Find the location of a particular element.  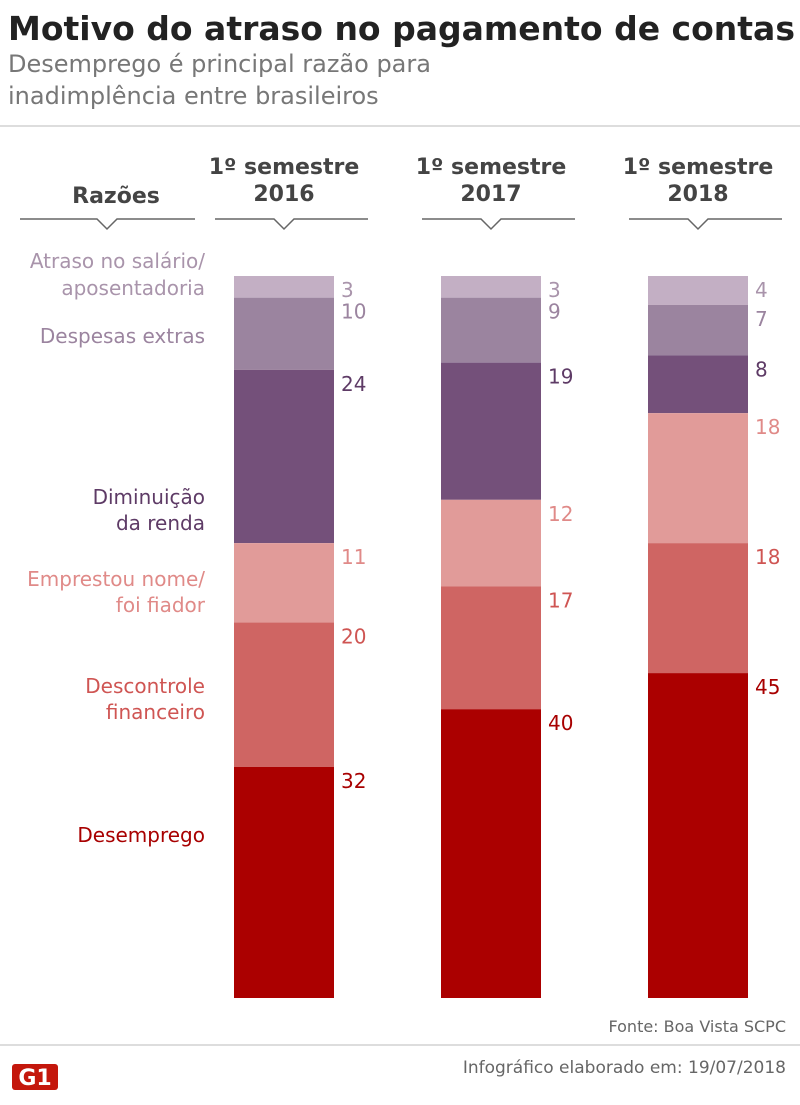

series-label: financeiro is located at coordinates (155, 712).